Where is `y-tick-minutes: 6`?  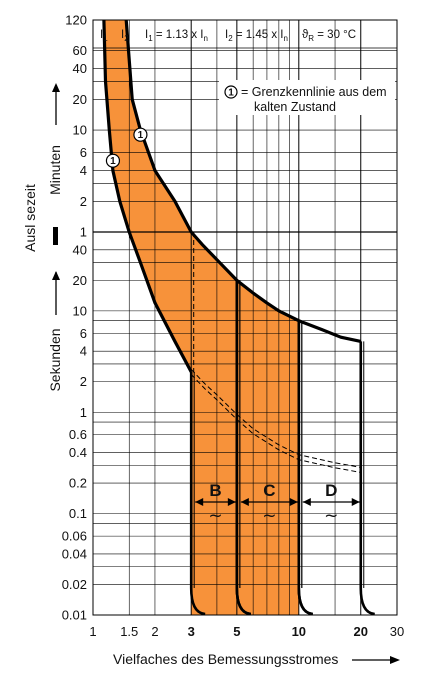 y-tick-minutes: 6 is located at coordinates (83, 152).